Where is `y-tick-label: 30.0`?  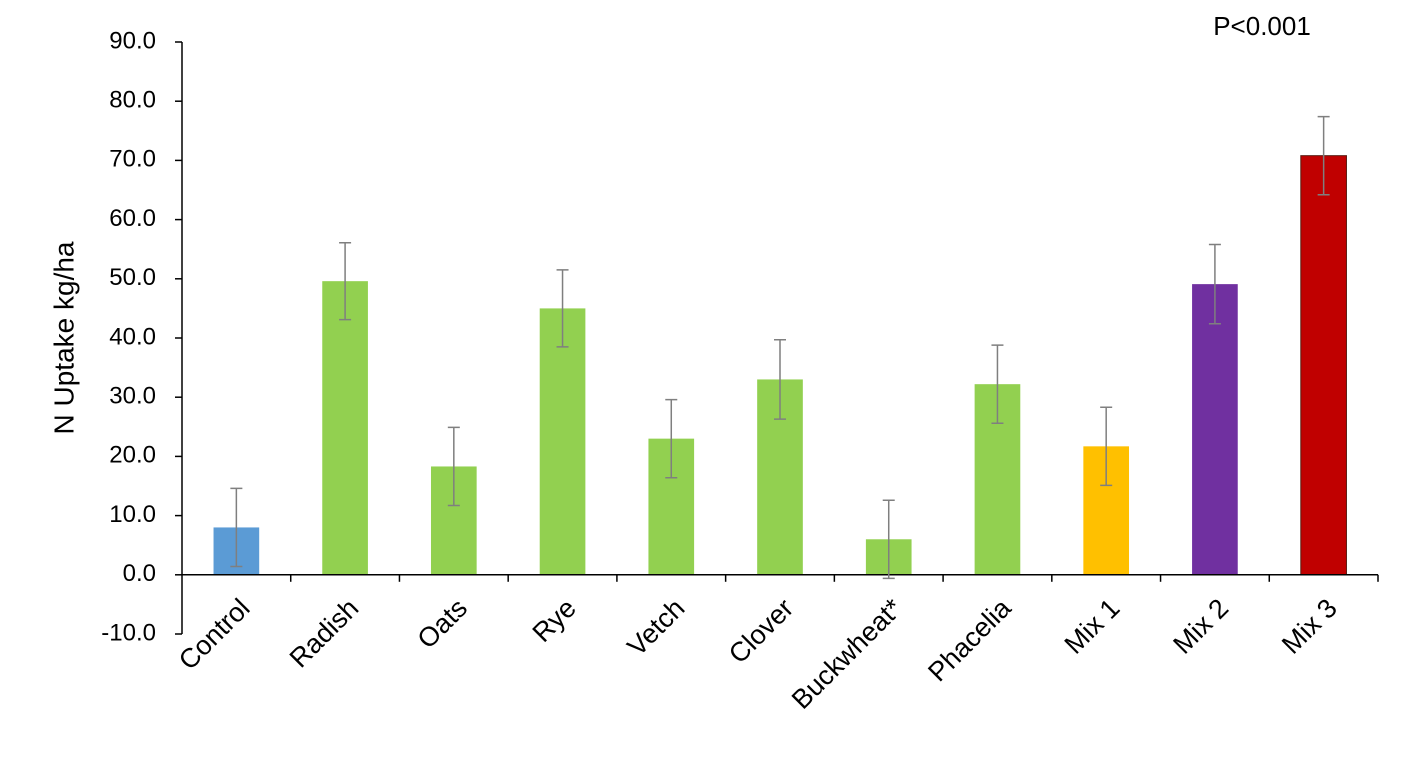
y-tick-label: 30.0 is located at coordinates (132, 396).